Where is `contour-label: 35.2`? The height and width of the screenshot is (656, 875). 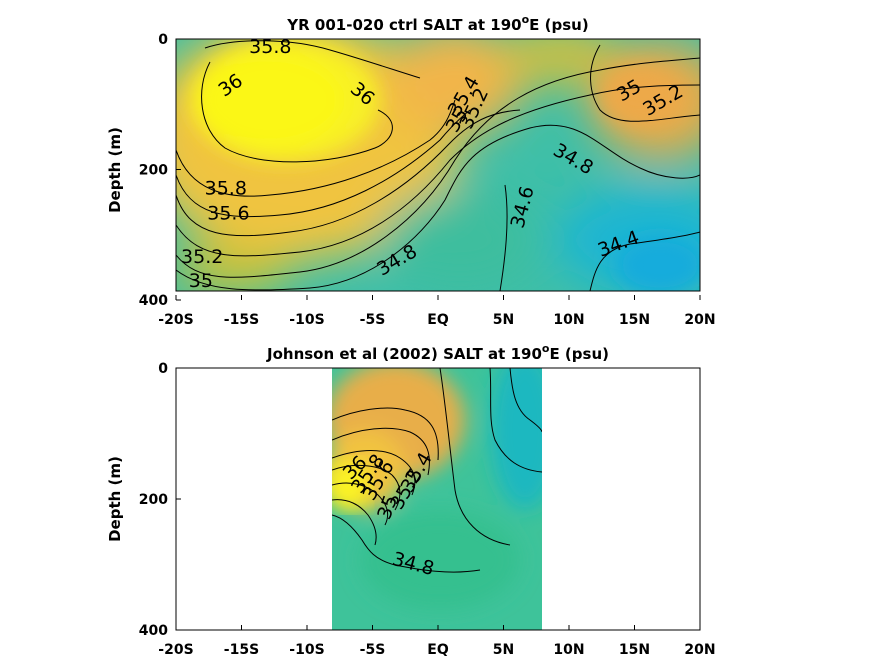 contour-label: 35.2 is located at coordinates (202, 257).